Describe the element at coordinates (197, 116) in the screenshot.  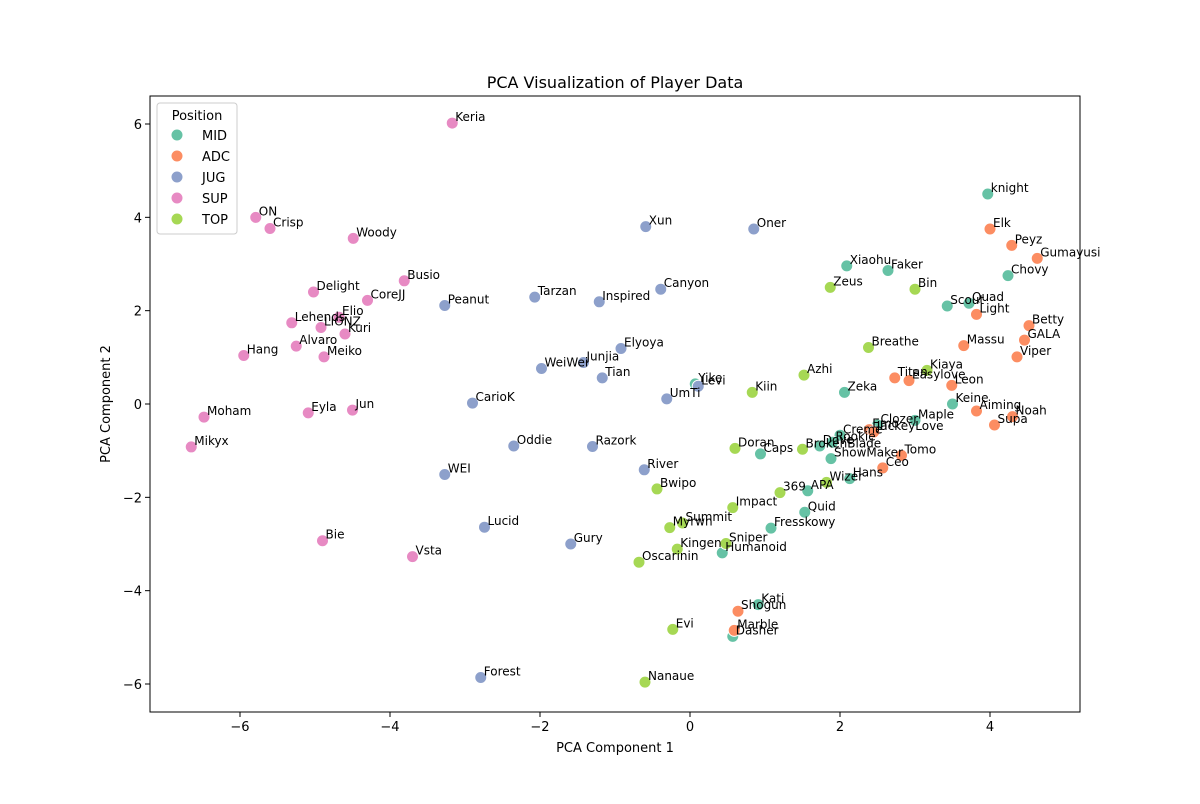
I see `legend-title: Position` at that location.